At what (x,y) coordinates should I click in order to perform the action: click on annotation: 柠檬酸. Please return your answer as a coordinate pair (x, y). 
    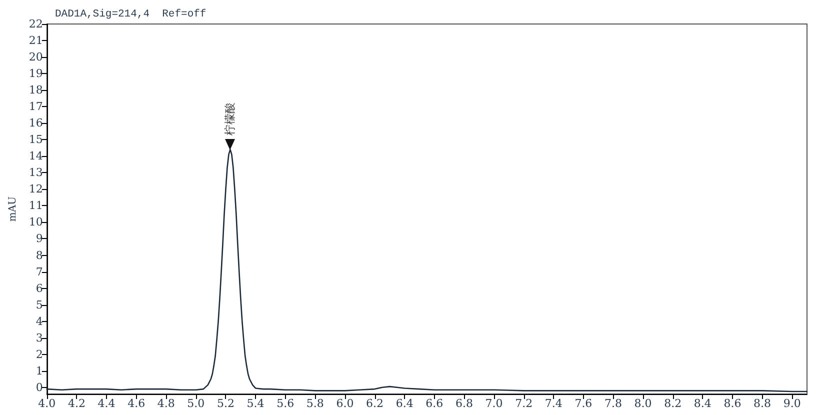
    Looking at the image, I should click on (230, 119).